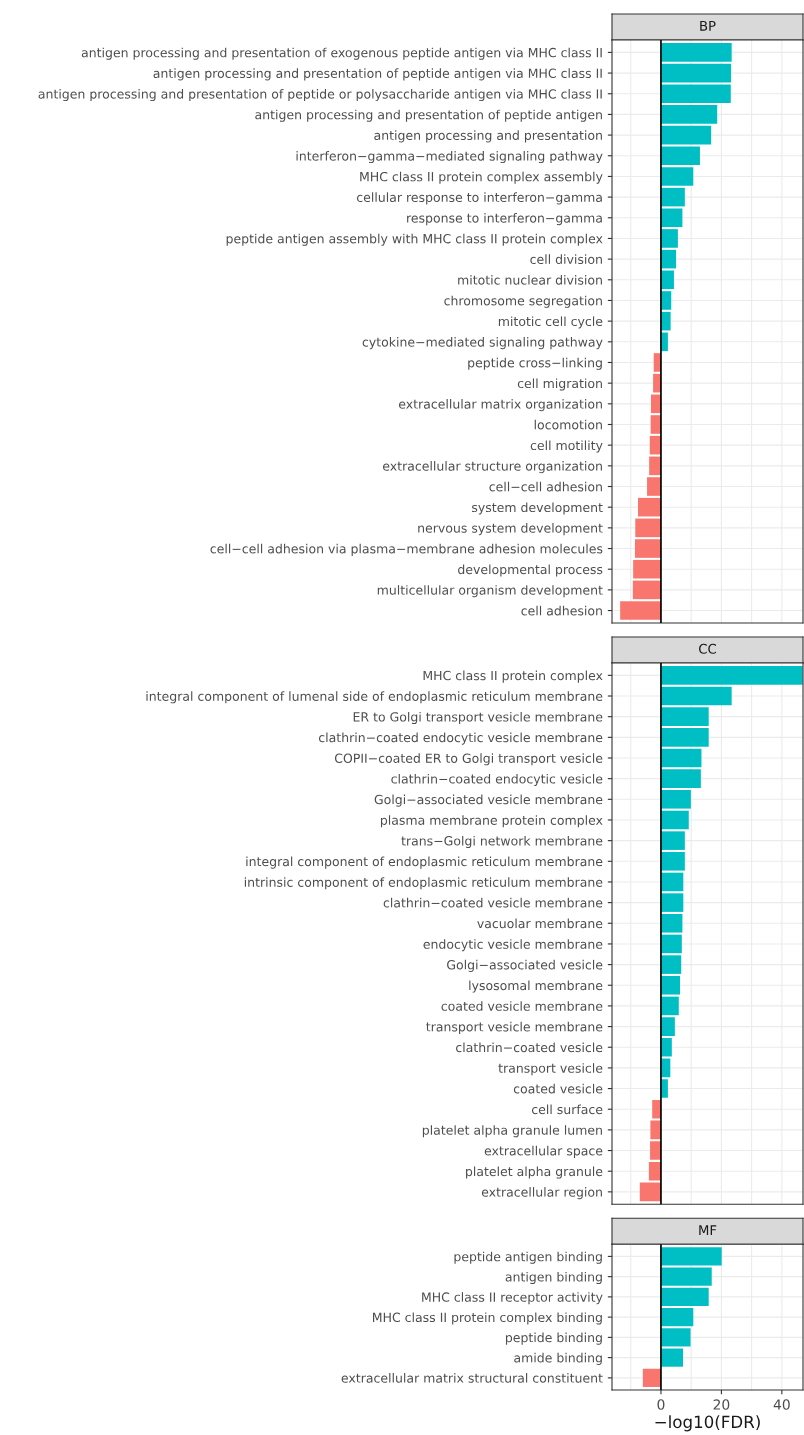 Image resolution: width=804 pixels, height=1435 pixels. What do you see at coordinates (513, 945) in the screenshot?
I see `y-tick-label: endocytic vesicle membrane` at bounding box center [513, 945].